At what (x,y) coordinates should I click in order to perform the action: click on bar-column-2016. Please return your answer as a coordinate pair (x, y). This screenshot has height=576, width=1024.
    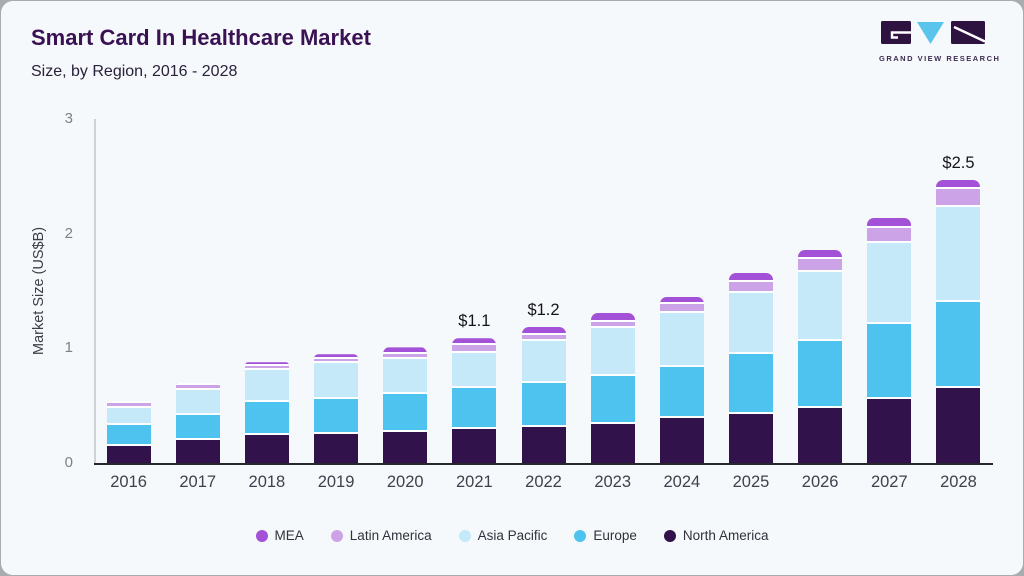
    Looking at the image, I should click on (128, 291).